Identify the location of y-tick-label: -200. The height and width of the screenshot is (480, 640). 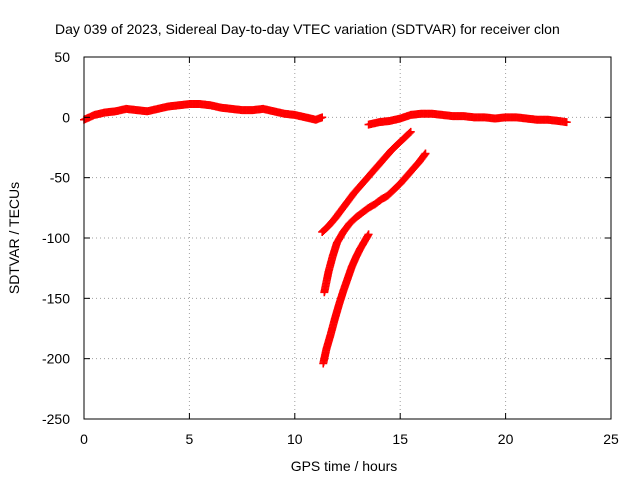
(56, 359).